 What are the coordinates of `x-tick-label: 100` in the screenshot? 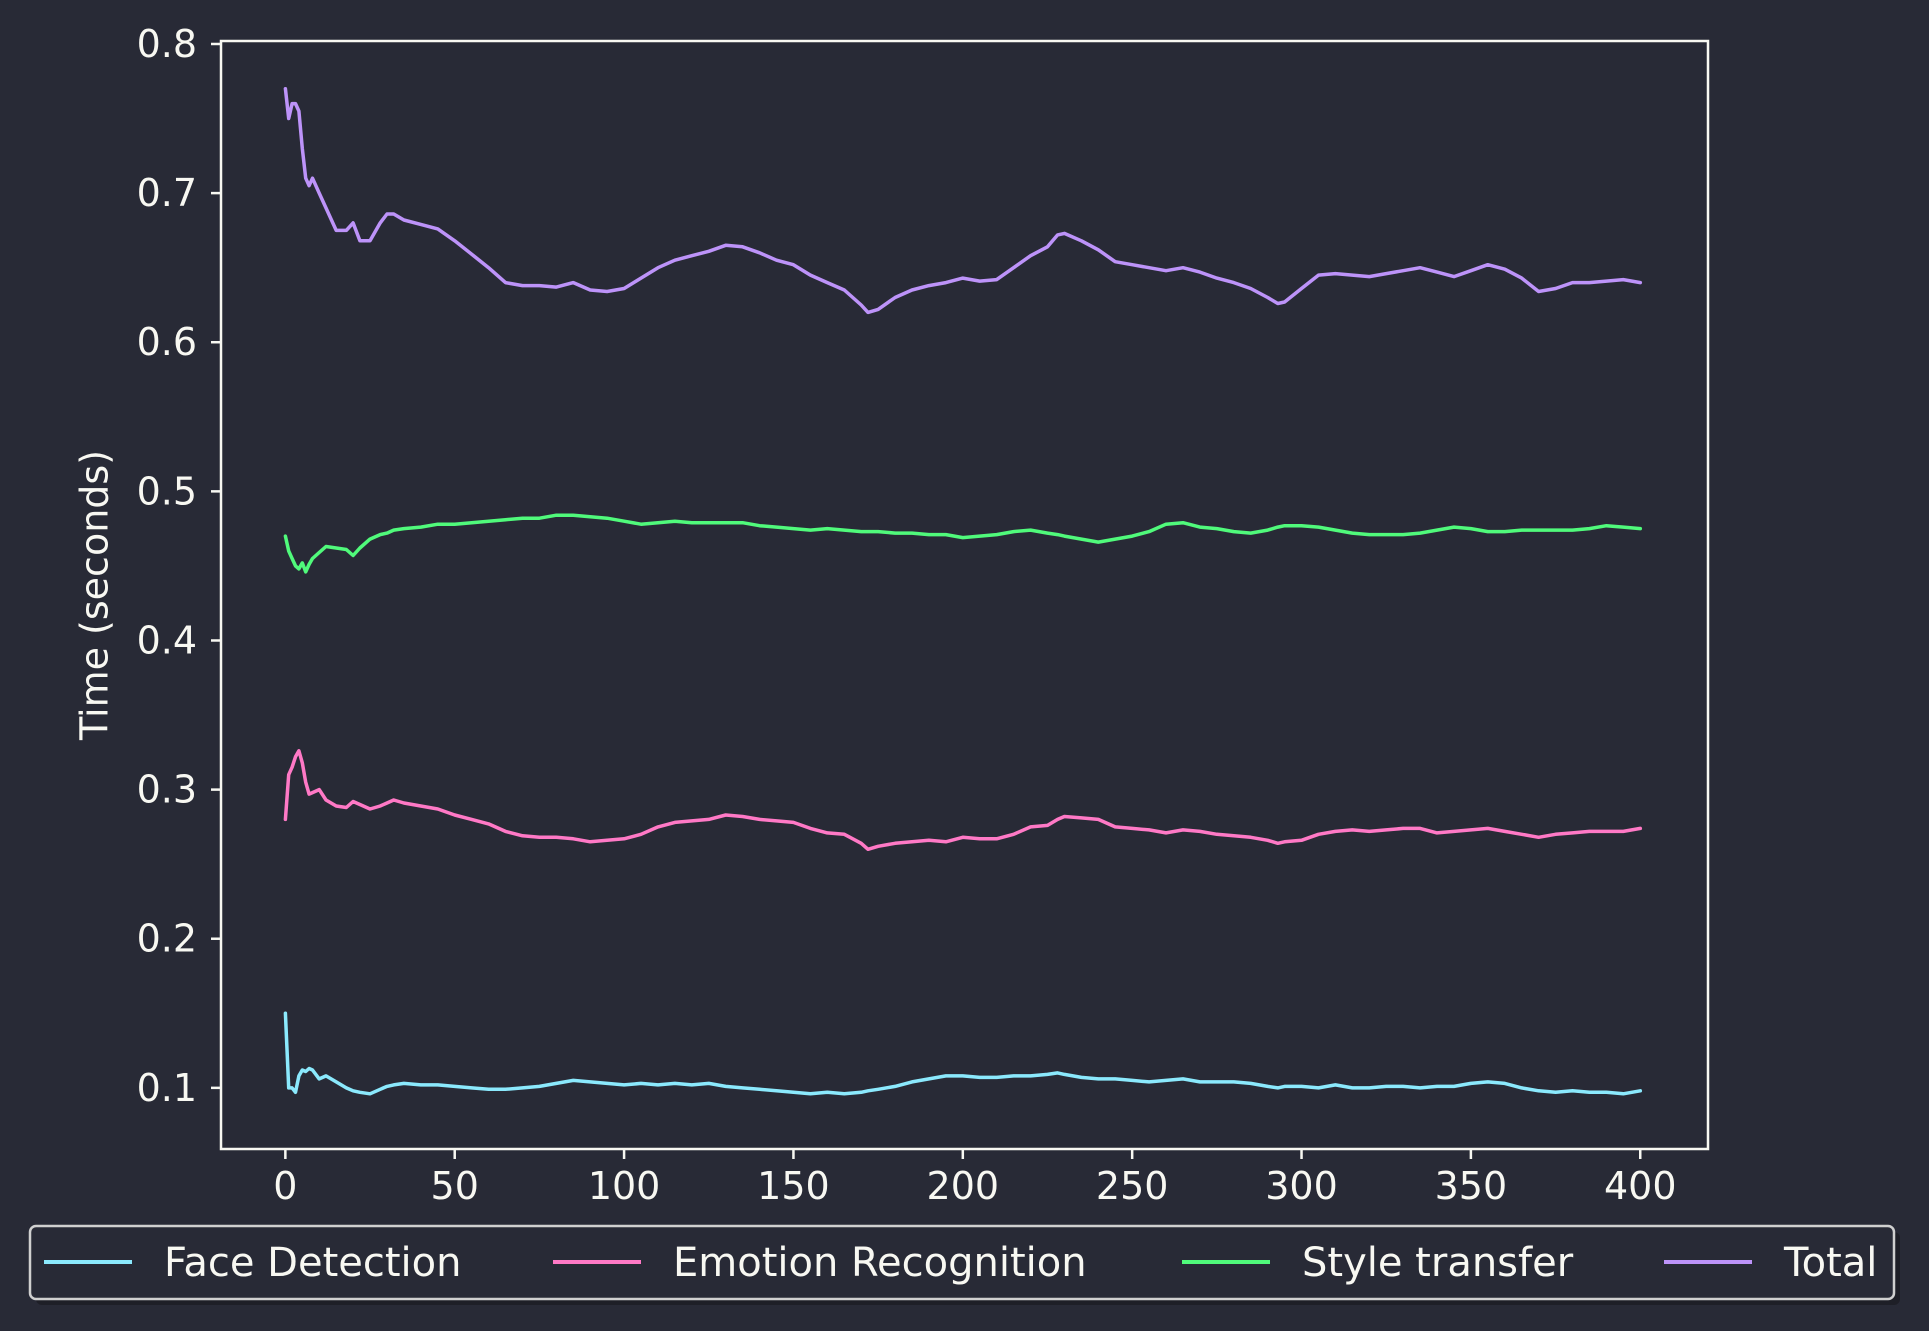 It's located at (624, 1186).